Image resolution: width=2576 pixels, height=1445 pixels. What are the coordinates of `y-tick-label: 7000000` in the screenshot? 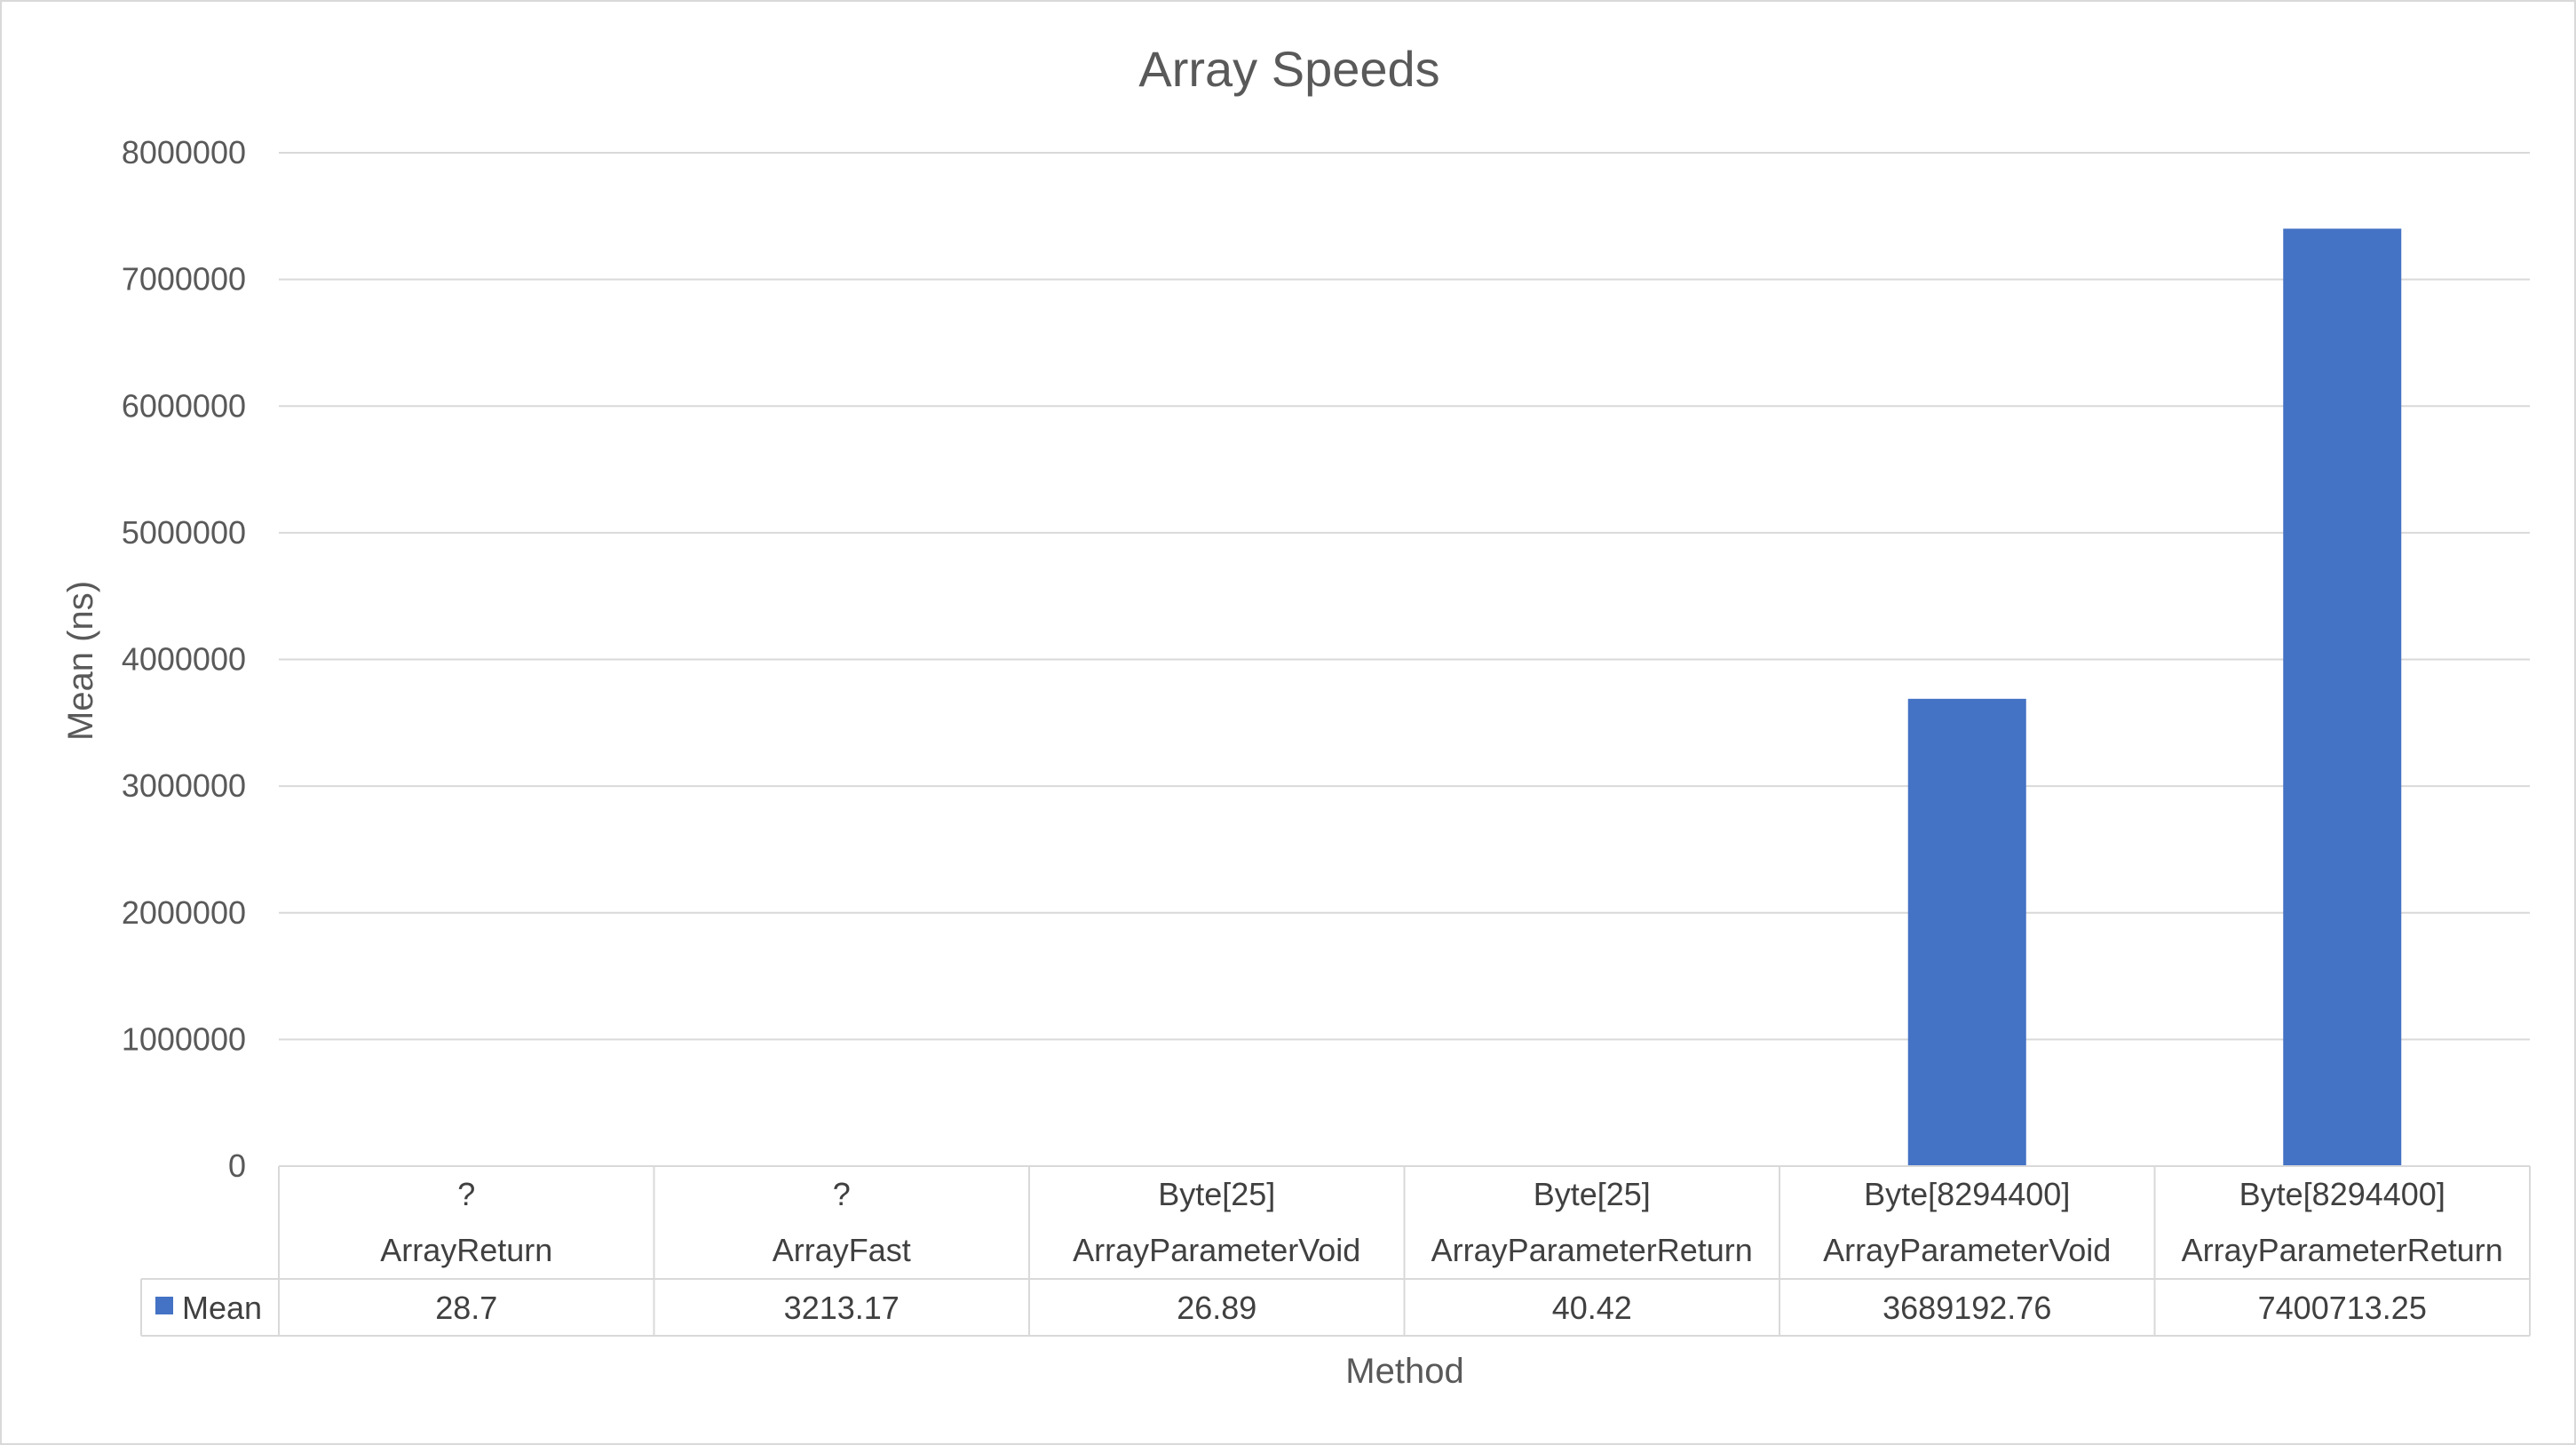 It's located at (184, 279).